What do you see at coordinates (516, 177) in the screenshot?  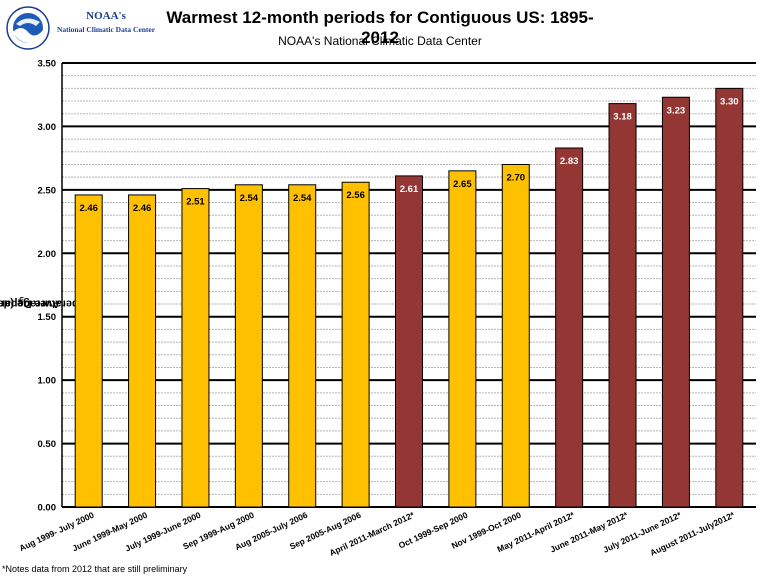 I see `data-label: 2.70` at bounding box center [516, 177].